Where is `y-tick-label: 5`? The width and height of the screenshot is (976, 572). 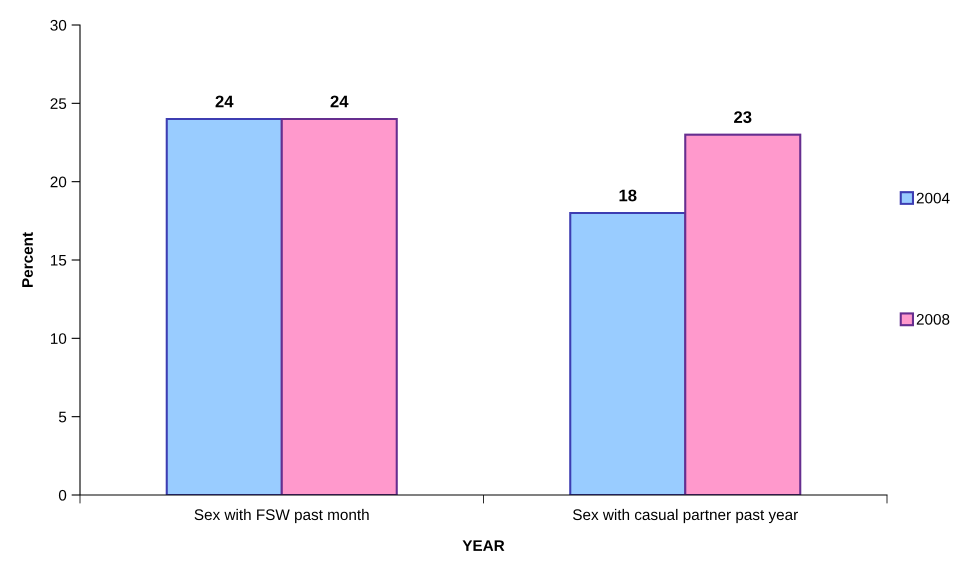 y-tick-label: 5 is located at coordinates (62, 417).